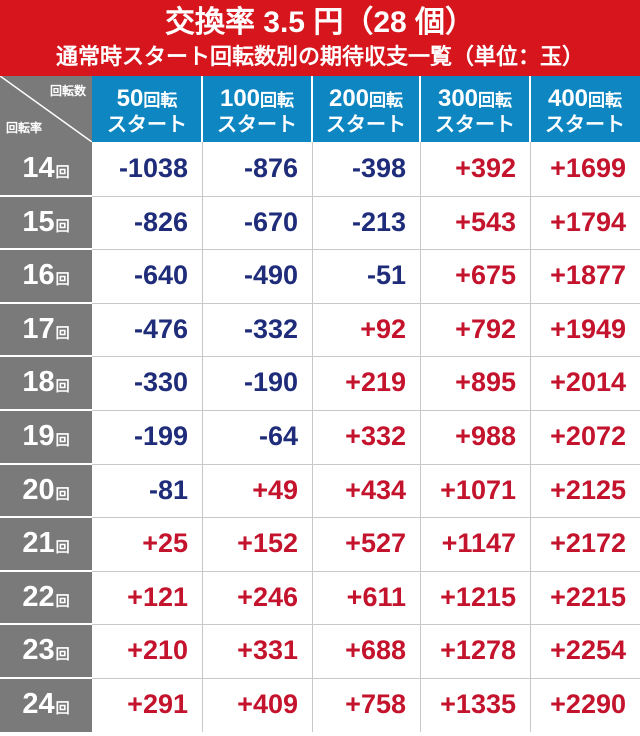  Describe the element at coordinates (257, 109) in the screenshot. I see `column-header-100: 100回転 スタート` at that location.